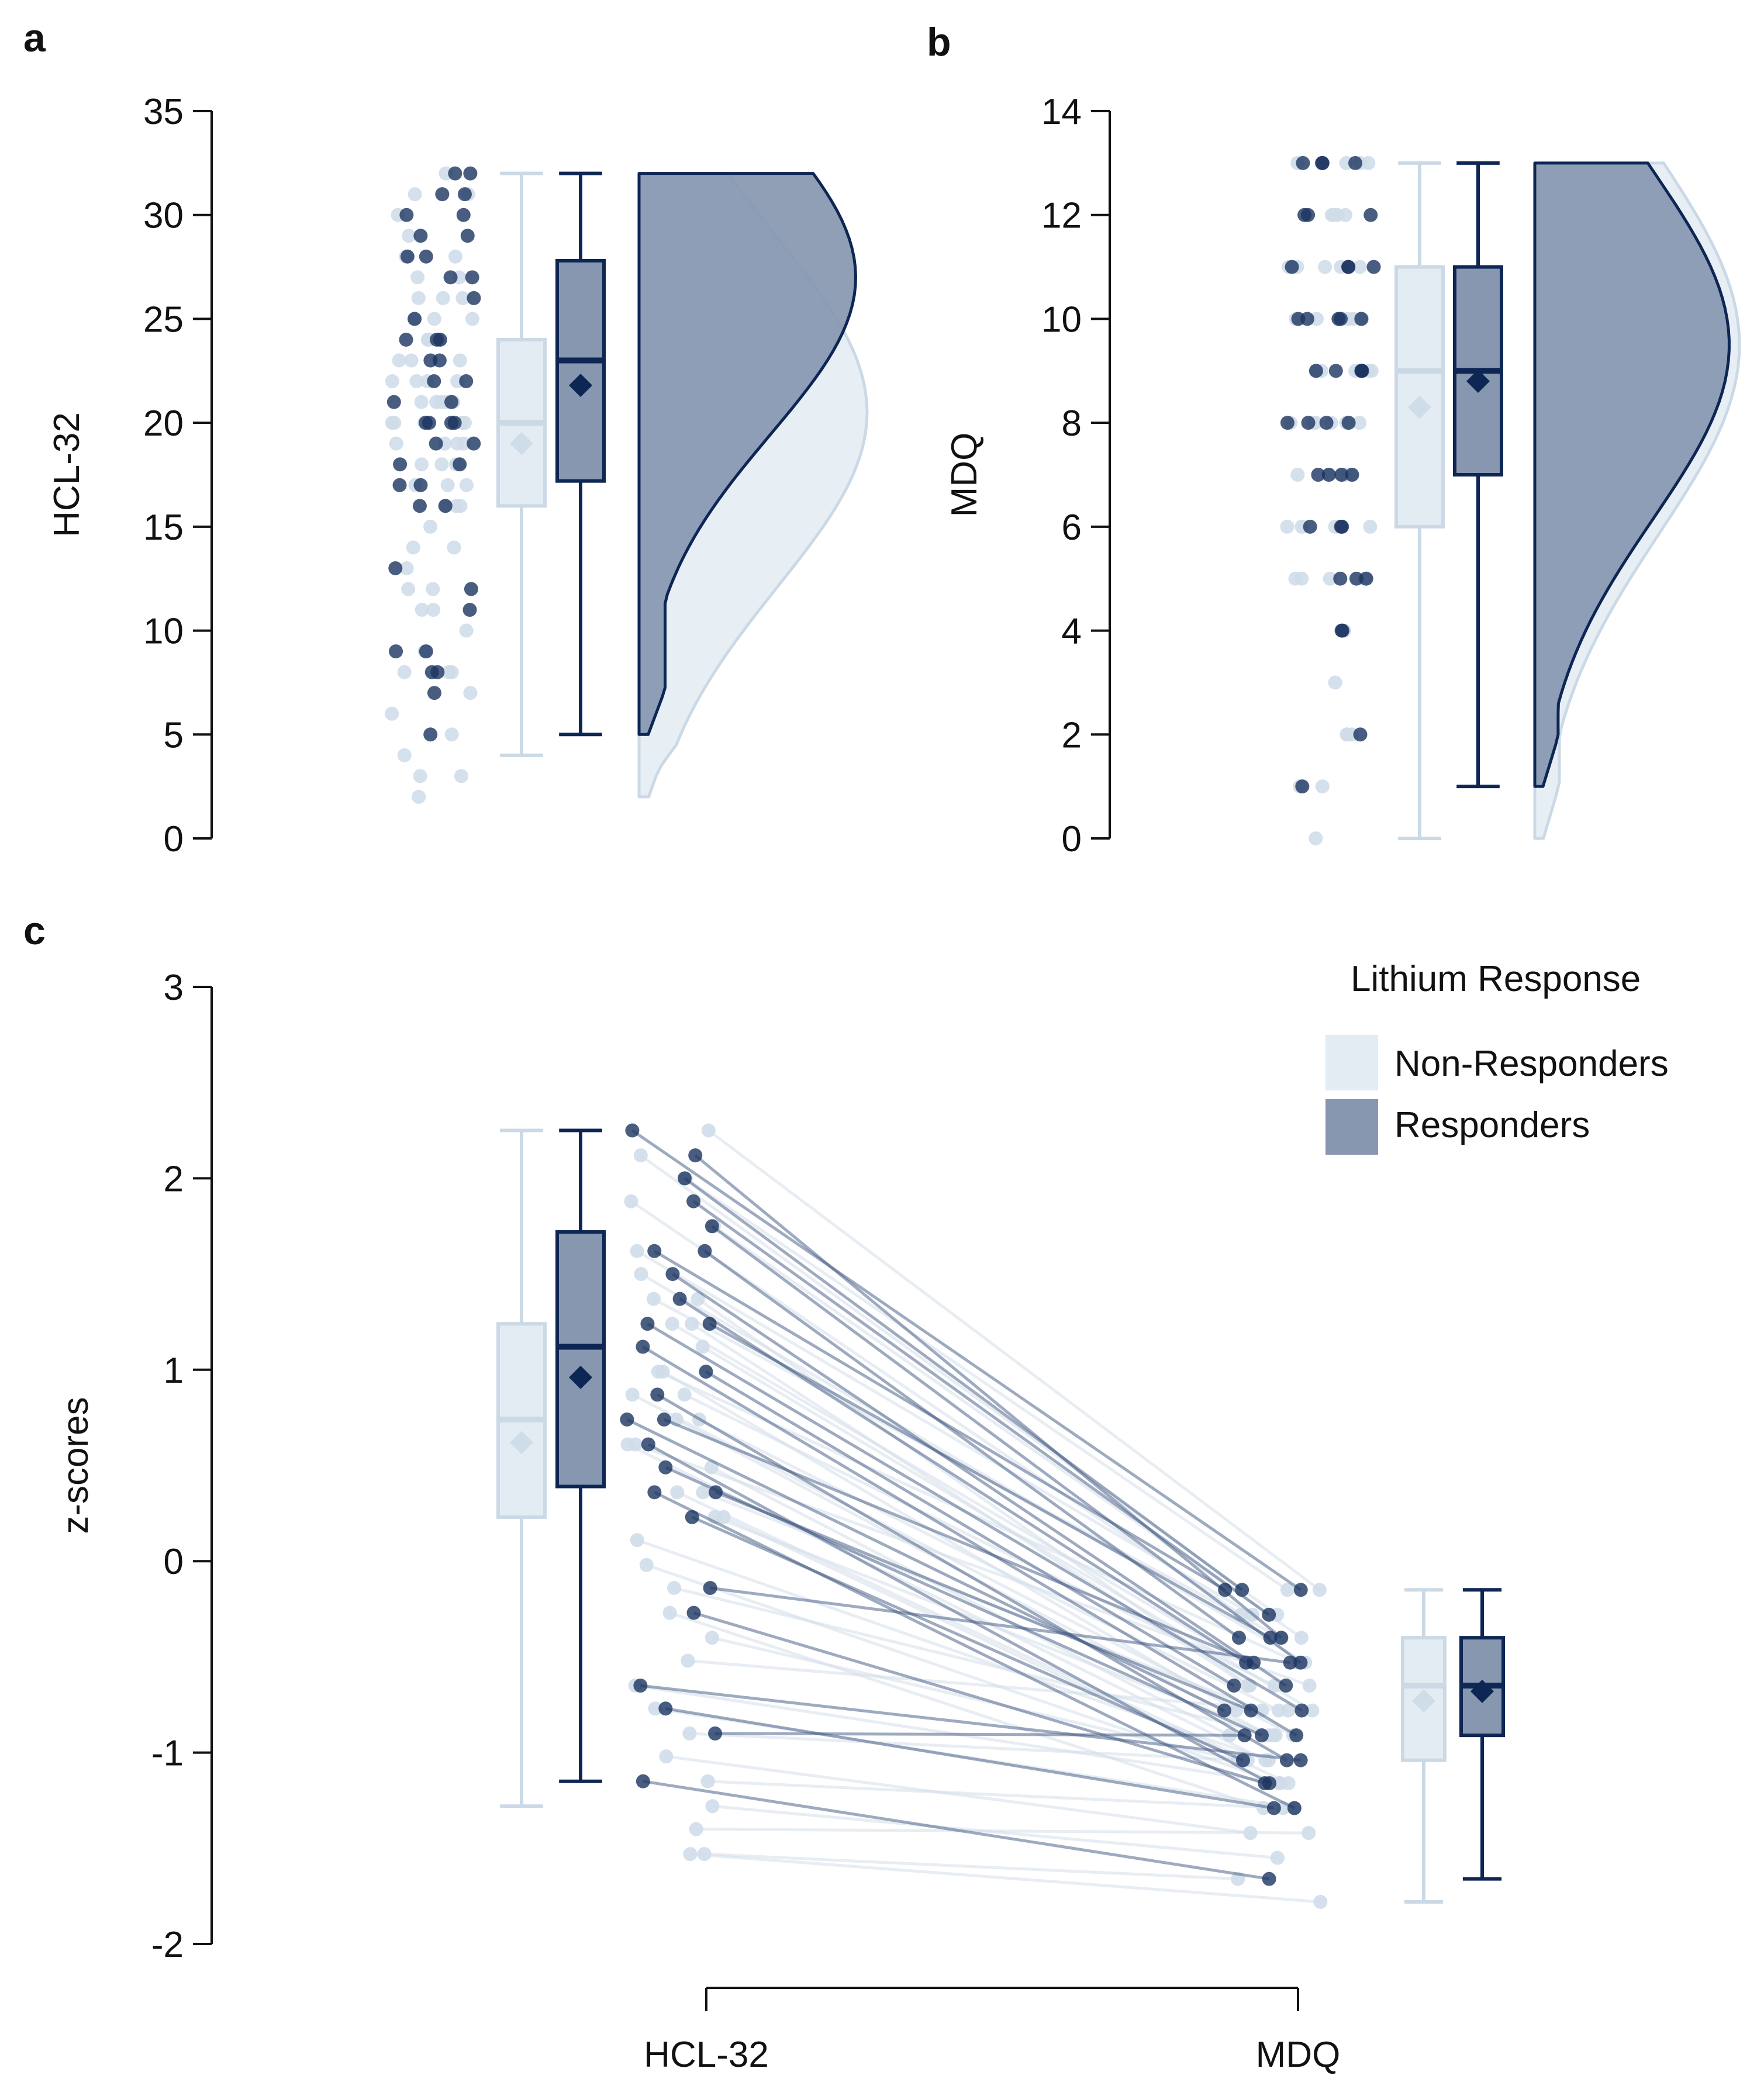 Image resolution: width=1764 pixels, height=2089 pixels. I want to click on panel-b-label: b, so click(939, 42).